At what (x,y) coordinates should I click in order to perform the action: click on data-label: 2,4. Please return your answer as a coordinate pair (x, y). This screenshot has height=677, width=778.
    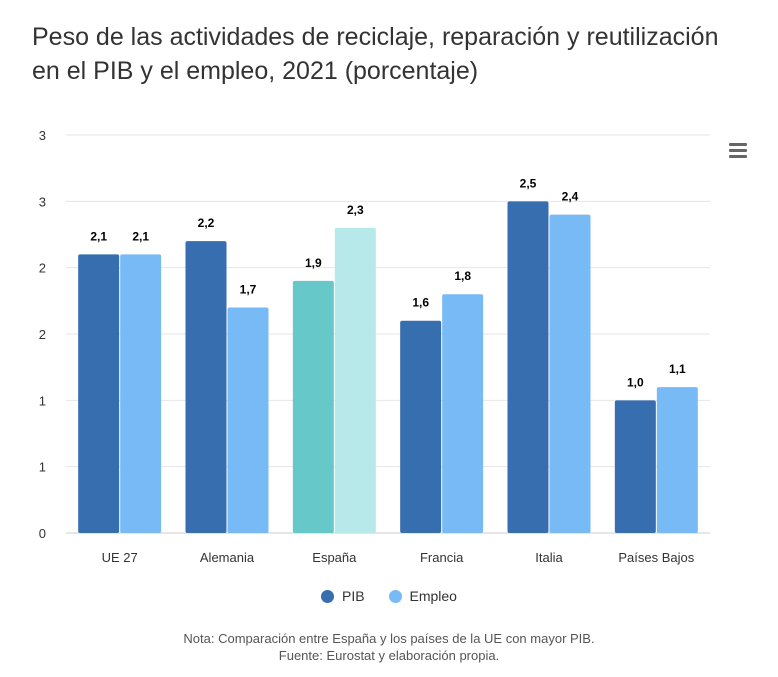
    Looking at the image, I should click on (570, 197).